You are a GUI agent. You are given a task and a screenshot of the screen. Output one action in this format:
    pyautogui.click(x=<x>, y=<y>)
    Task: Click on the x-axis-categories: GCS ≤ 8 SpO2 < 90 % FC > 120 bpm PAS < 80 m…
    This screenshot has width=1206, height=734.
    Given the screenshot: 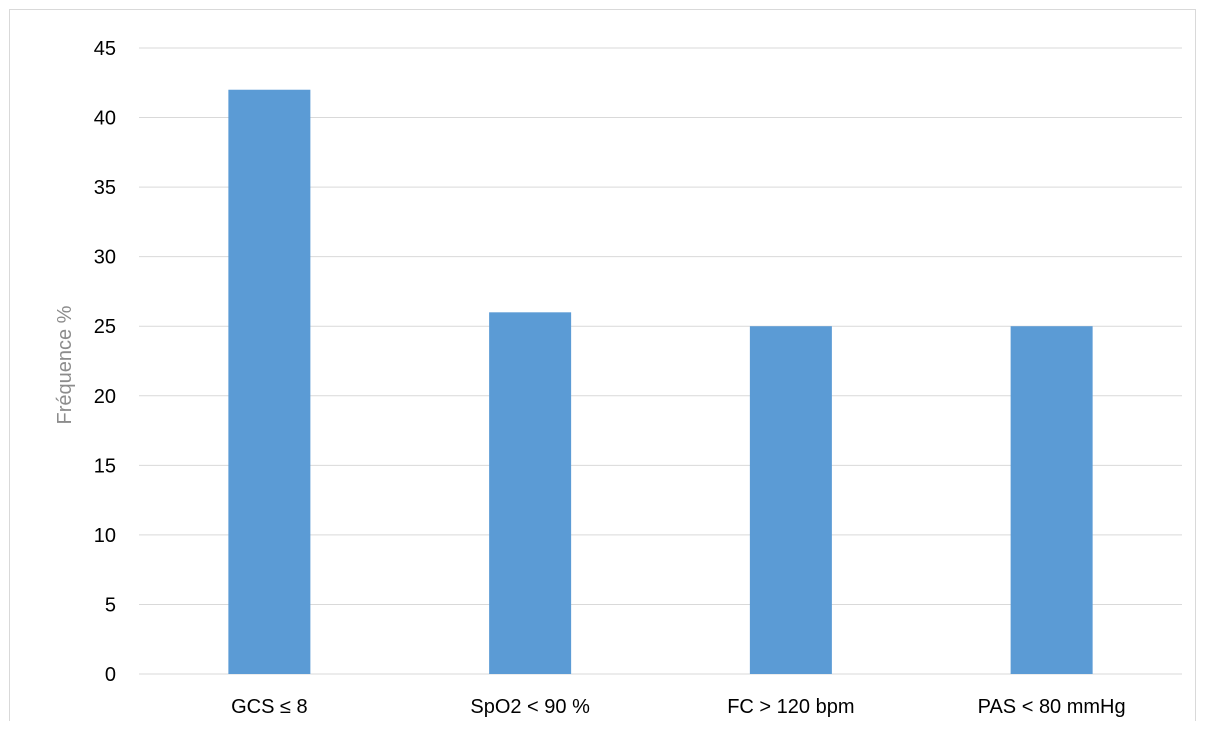 What is the action you would take?
    pyautogui.click(x=678, y=707)
    